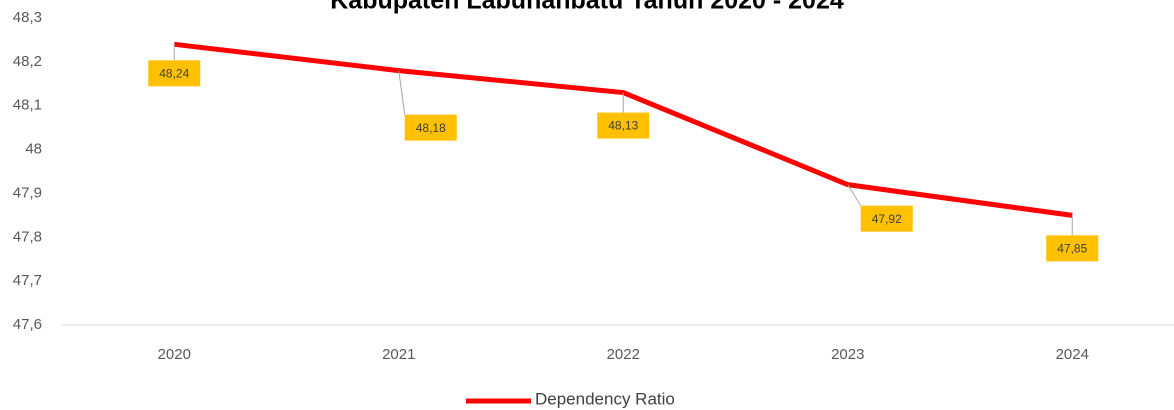  What do you see at coordinates (174, 354) in the screenshot?
I see `x-tick-label: 2020` at bounding box center [174, 354].